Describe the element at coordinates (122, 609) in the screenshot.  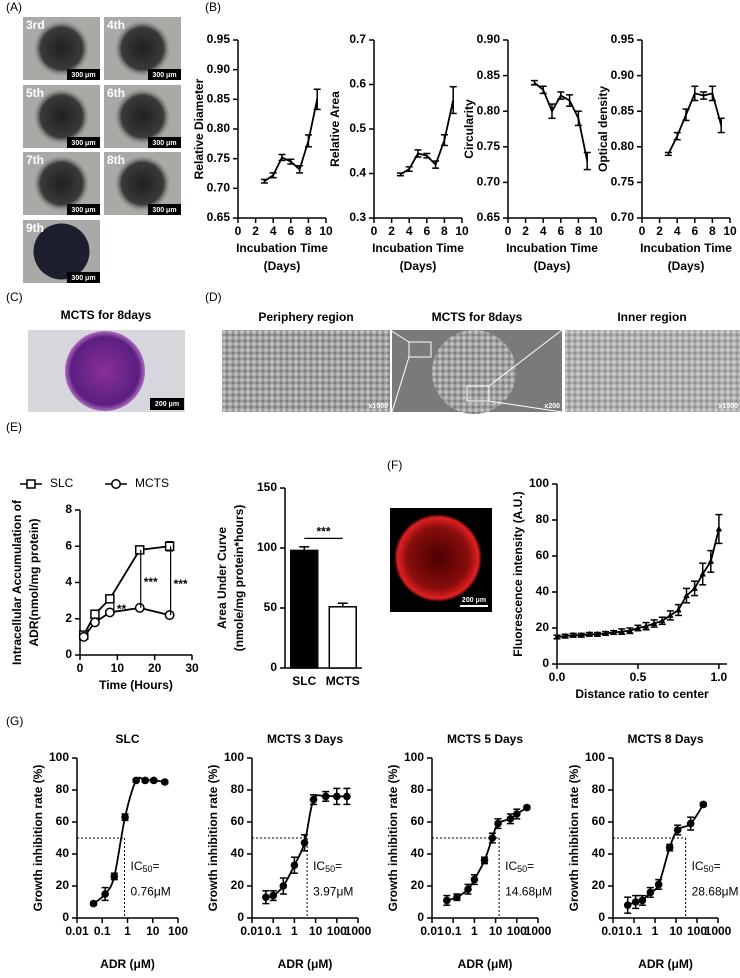
I see `significance-label: **` at that location.